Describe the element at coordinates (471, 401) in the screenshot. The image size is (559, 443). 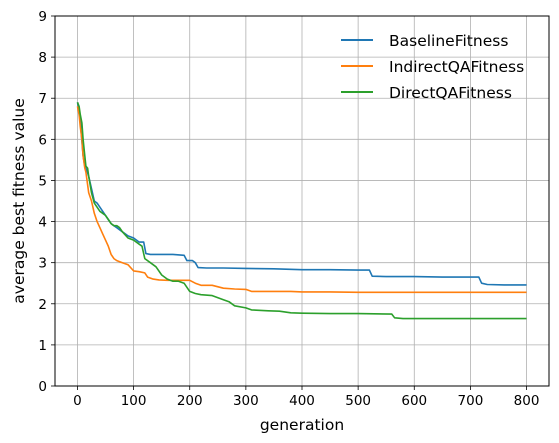
I see `x-tick-label: 700` at that location.